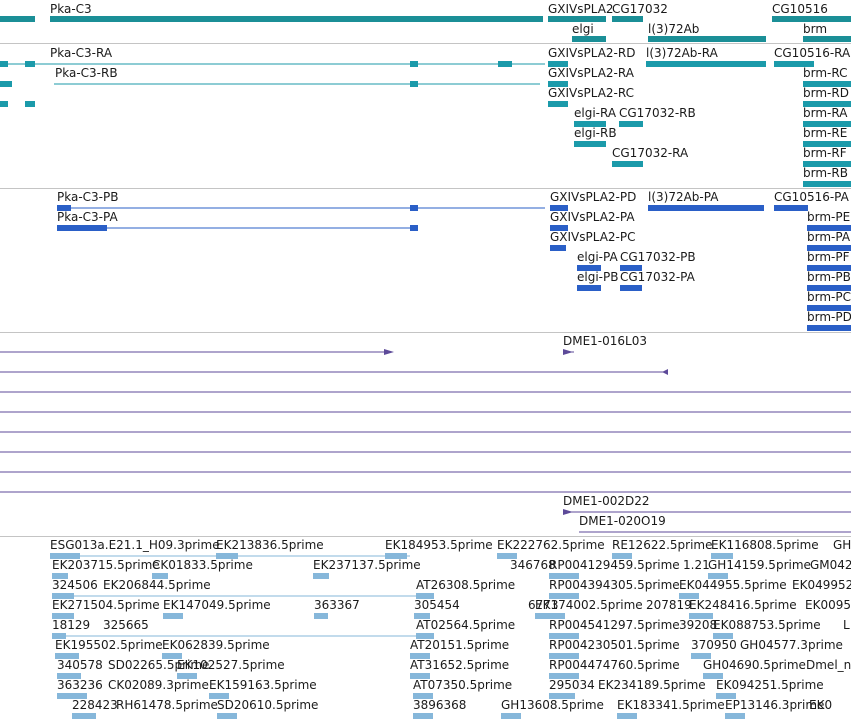  What do you see at coordinates (714, 645) in the screenshot?
I see `est-label: 370950` at bounding box center [714, 645].